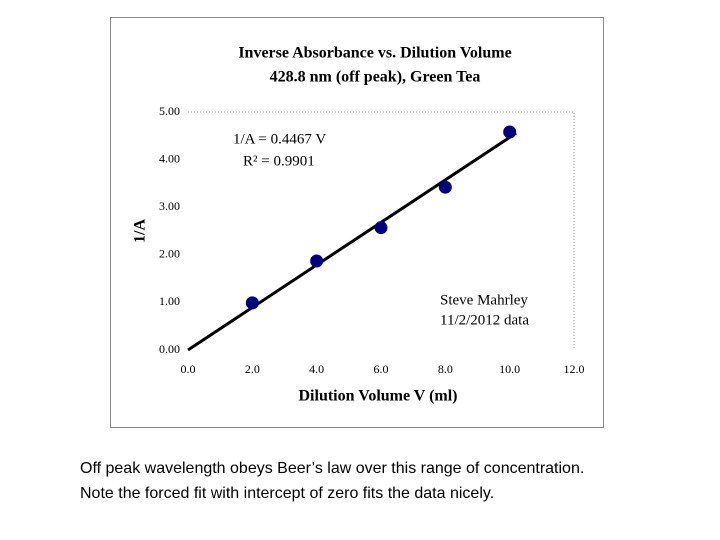  What do you see at coordinates (445, 369) in the screenshot?
I see `x-tick-label: 8.0` at bounding box center [445, 369].